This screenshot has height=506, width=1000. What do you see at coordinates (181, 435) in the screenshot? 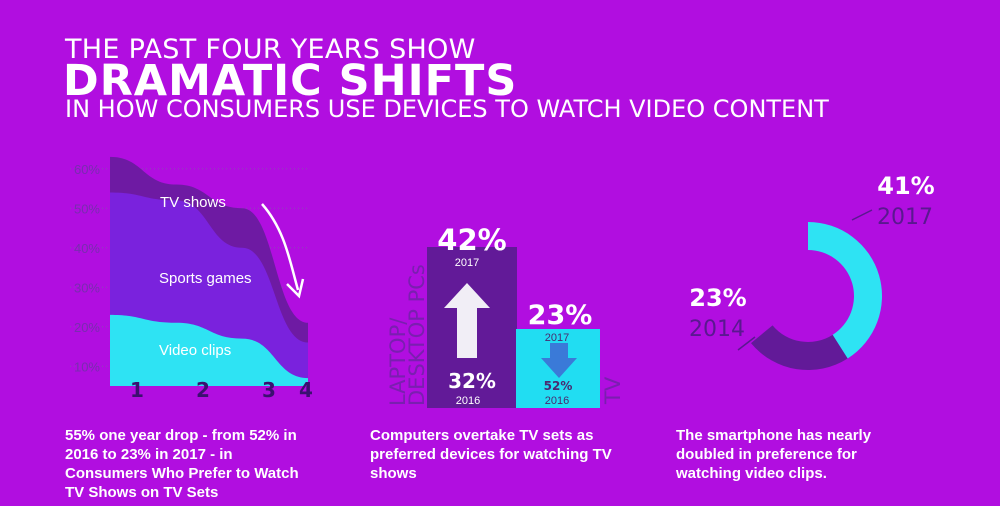
I see `caption-left-line: 55% one year drop - from 52% in` at bounding box center [181, 435].